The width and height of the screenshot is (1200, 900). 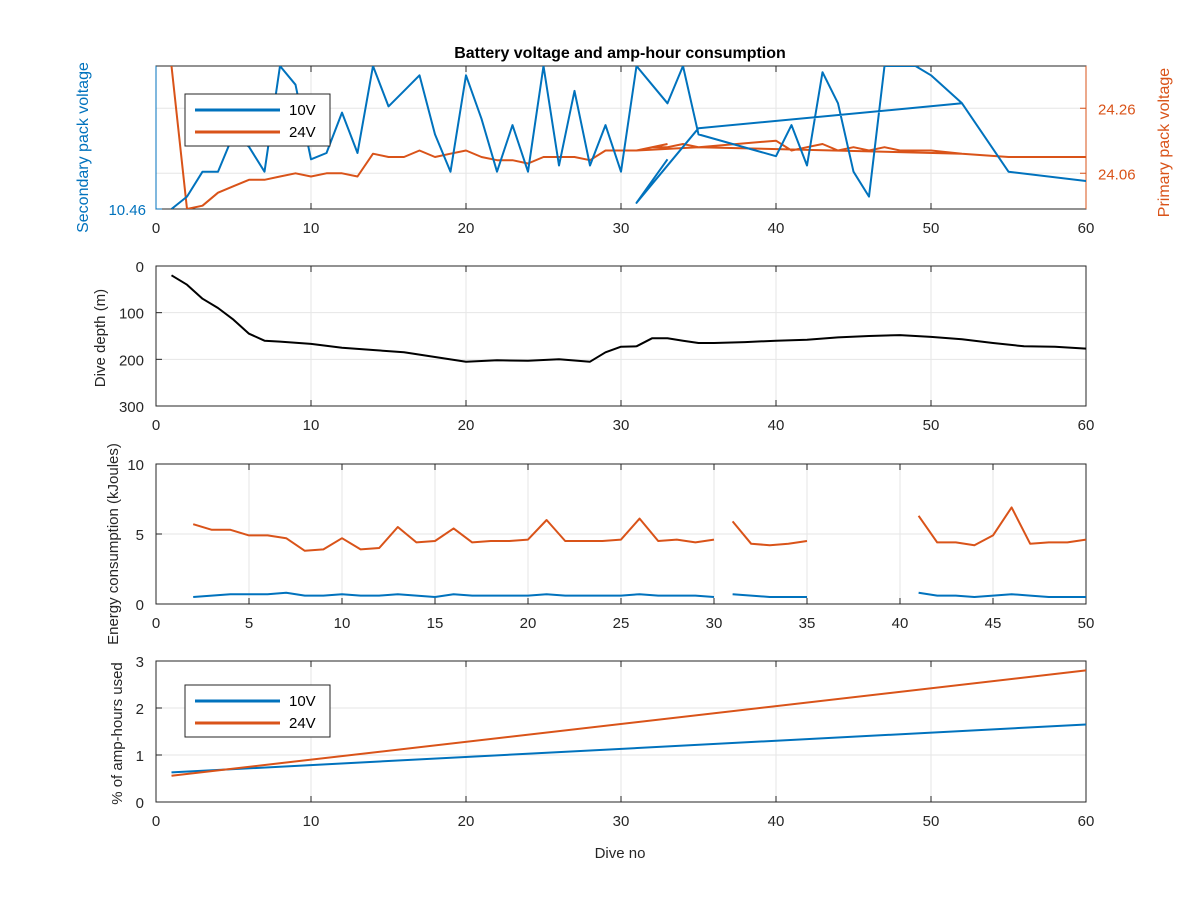 What do you see at coordinates (140, 535) in the screenshot?
I see `y-tick-label: 5` at bounding box center [140, 535].